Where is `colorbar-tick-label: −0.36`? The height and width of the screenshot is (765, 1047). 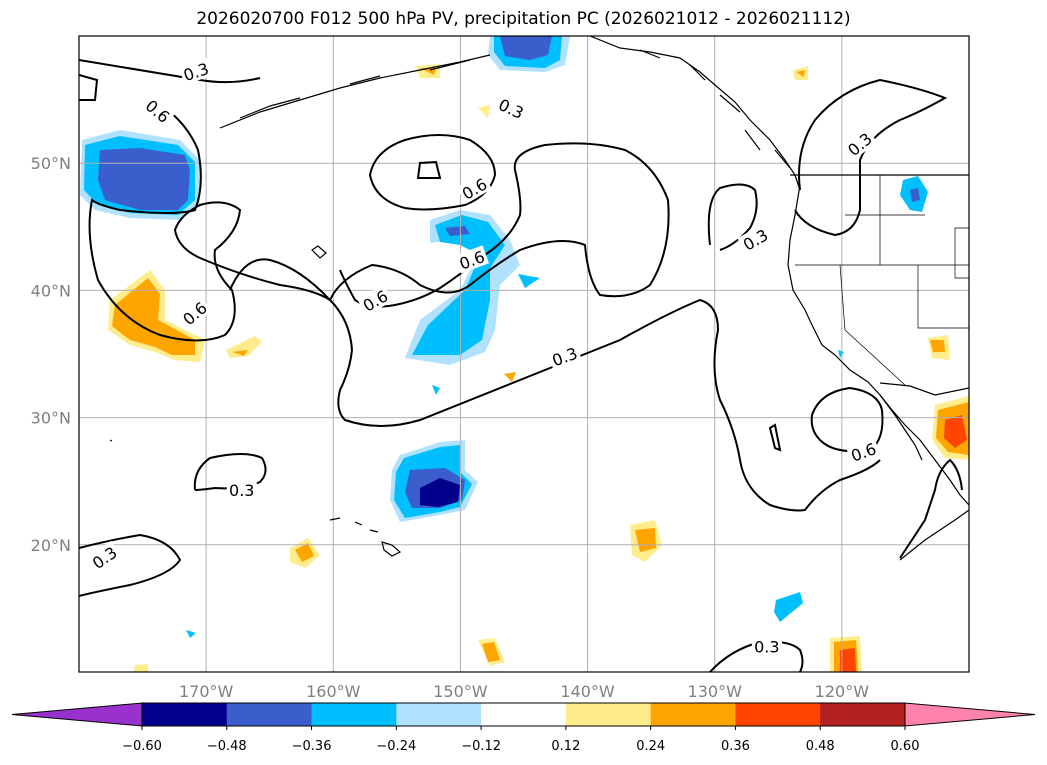 colorbar-tick-label: −0.36 is located at coordinates (312, 746).